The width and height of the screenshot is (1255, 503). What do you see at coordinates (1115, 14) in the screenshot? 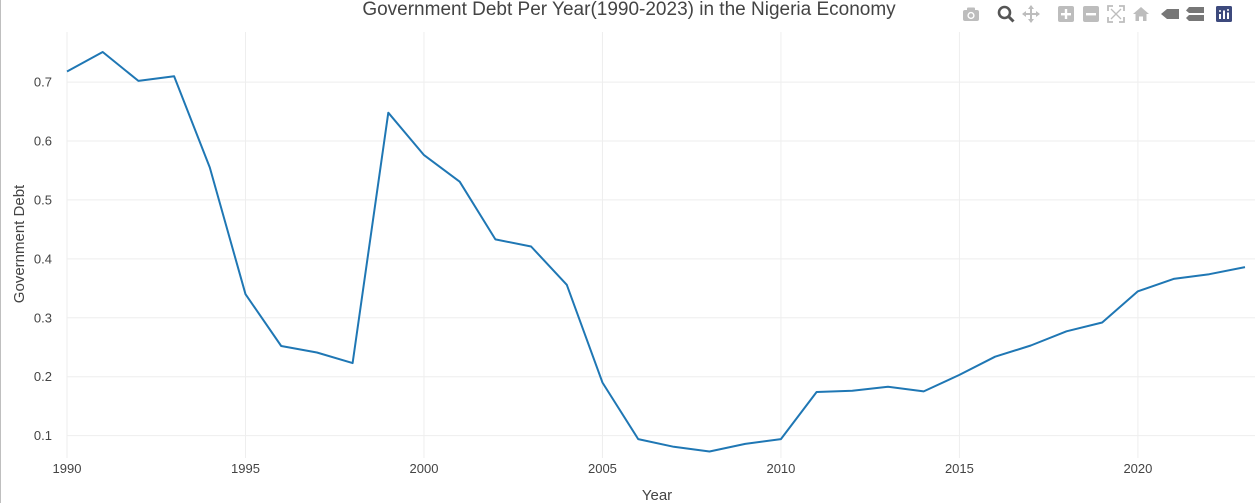
I see `autoscale-icon` at bounding box center [1115, 14].